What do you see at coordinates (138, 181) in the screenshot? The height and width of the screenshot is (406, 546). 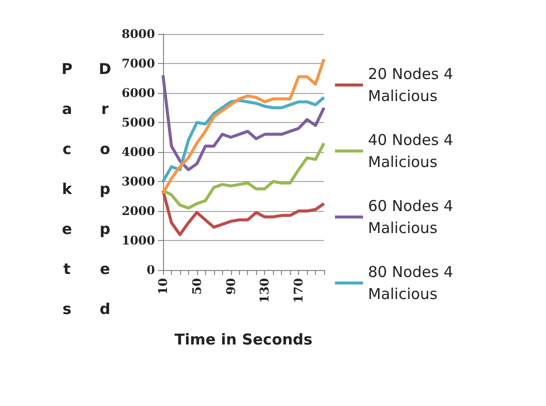 I see `y-tick-label: 3000` at bounding box center [138, 181].